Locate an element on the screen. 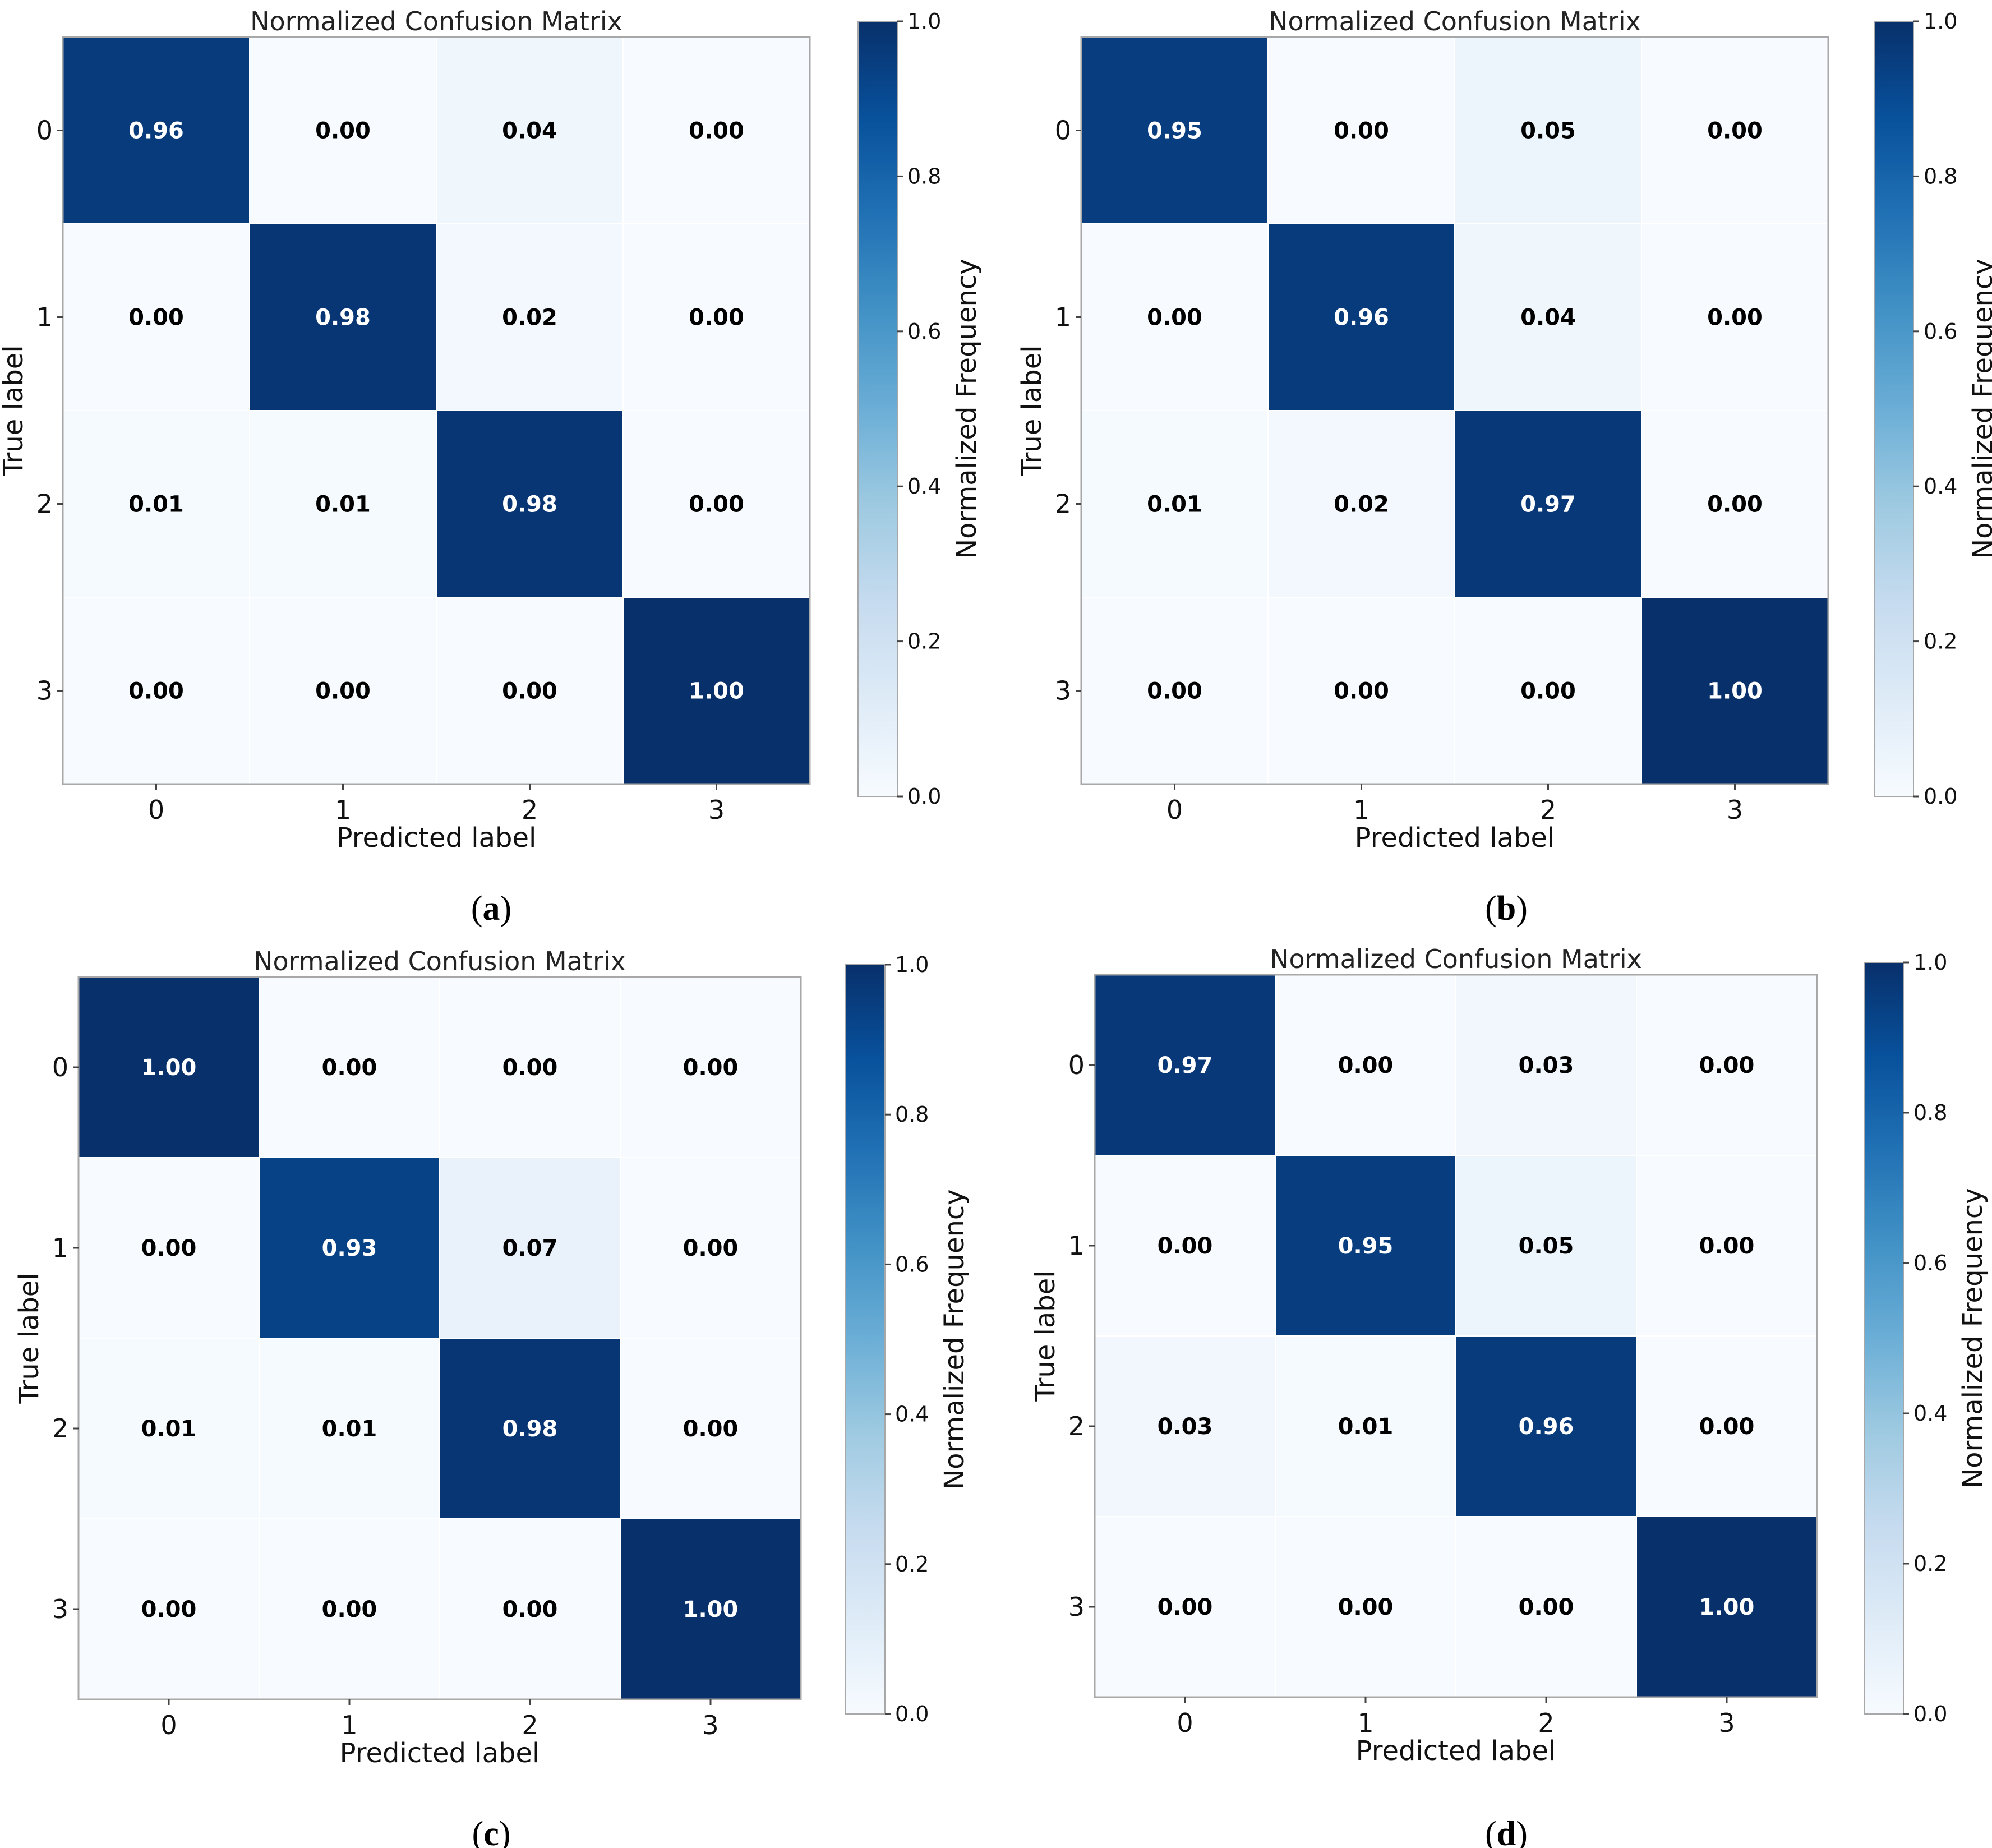  y-tick-label-2: 2 is located at coordinates (45, 504).